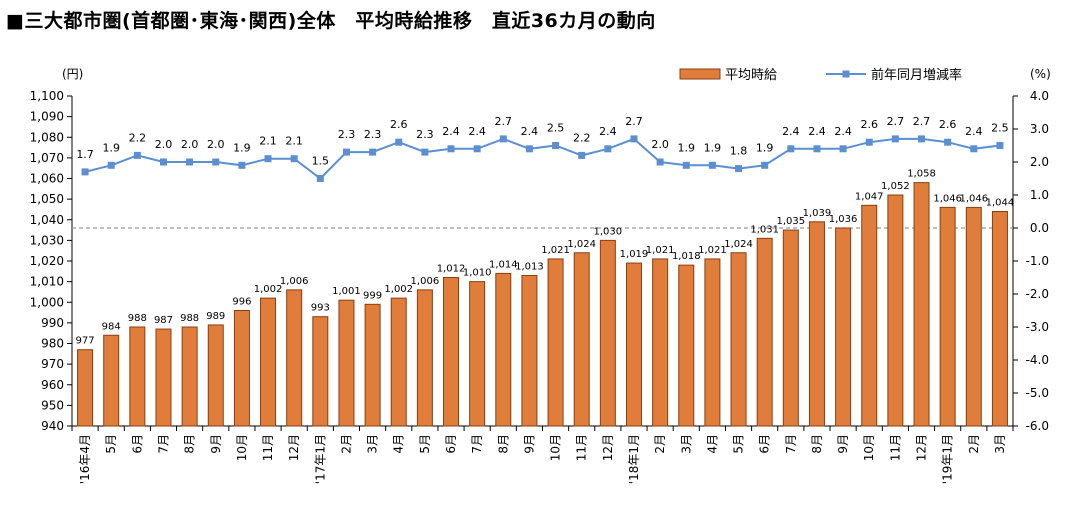 This screenshot has height=507, width=1068. I want to click on bar-data-label: 987, so click(163, 320).